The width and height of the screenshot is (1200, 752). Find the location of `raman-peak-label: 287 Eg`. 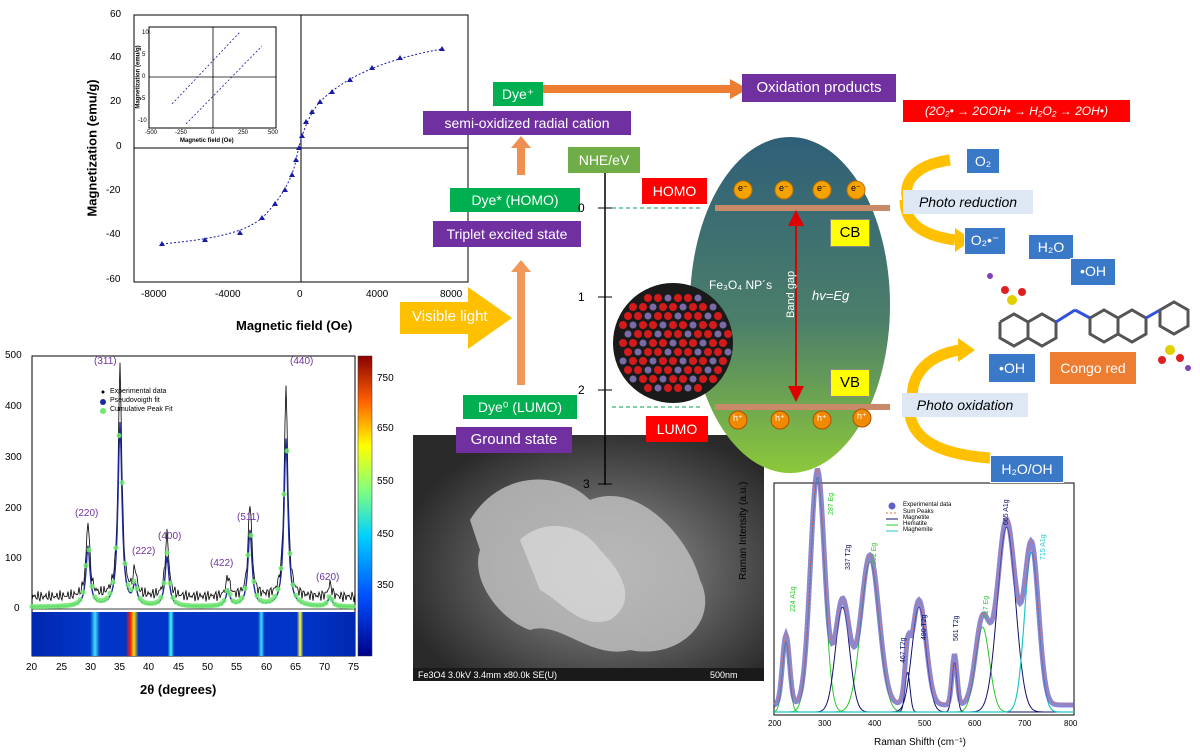

raman-peak-label: 287 Eg is located at coordinates (831, 503).